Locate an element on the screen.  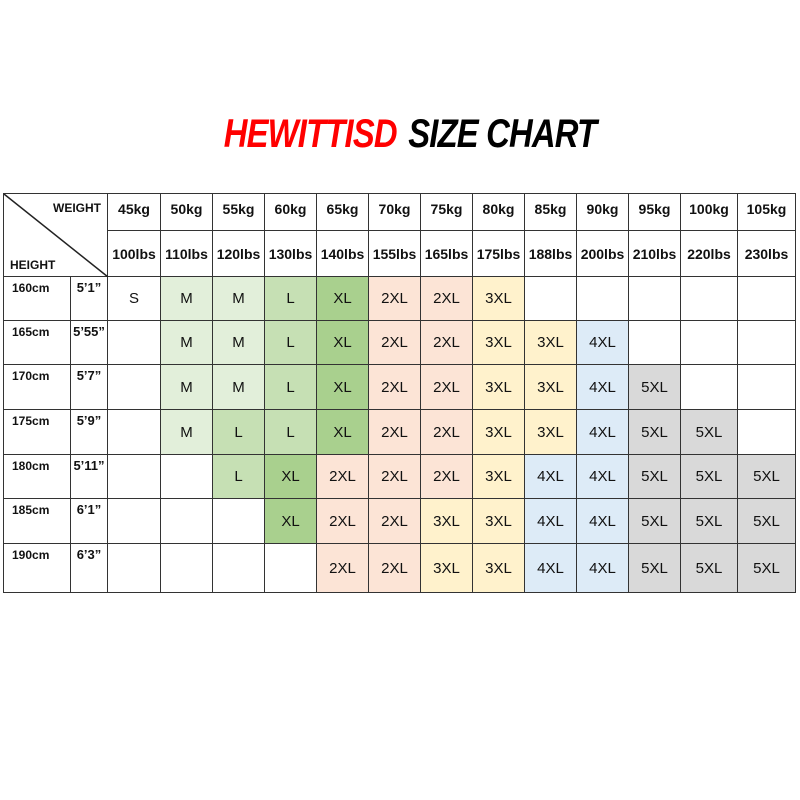
table-row: 185cm 6’1” XL 2XL 2XL 3XL 3XL 4XL 4XL 5XL 5XL 5XL is located at coordinates (399, 521).